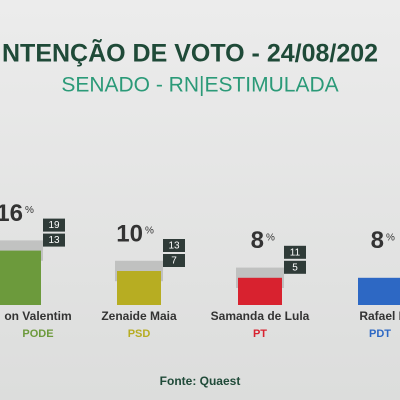  Describe the element at coordinates (199, 85) in the screenshot. I see `chart-subtitle: SENADO - RN|ESTIMULADA` at that location.